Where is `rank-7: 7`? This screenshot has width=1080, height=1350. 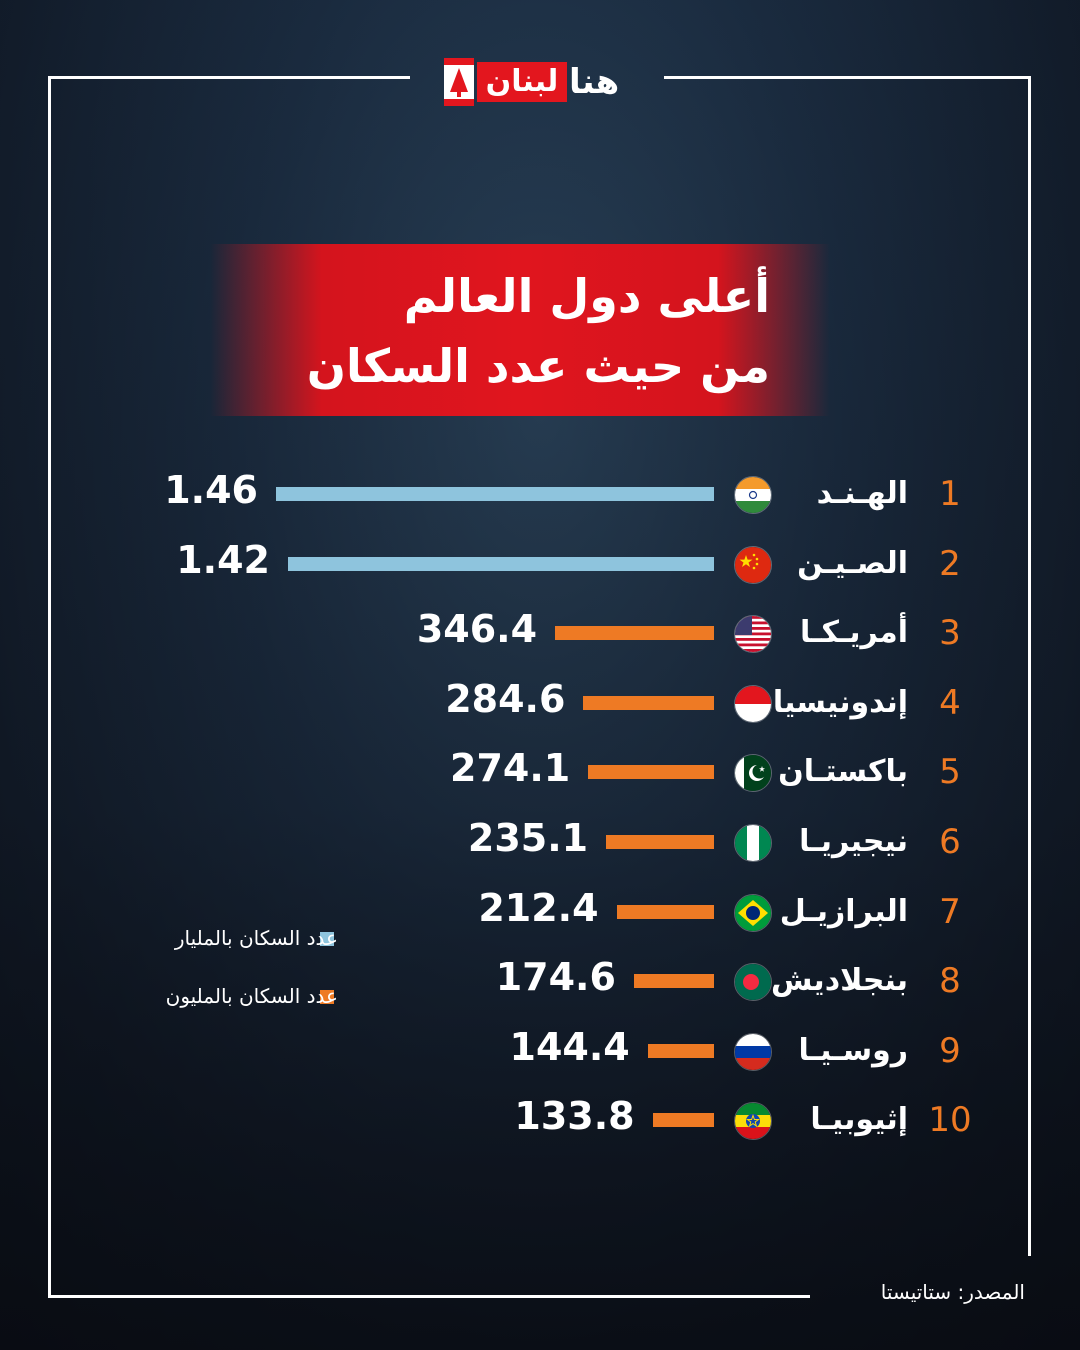
rank-7: 7 is located at coordinates (950, 911).